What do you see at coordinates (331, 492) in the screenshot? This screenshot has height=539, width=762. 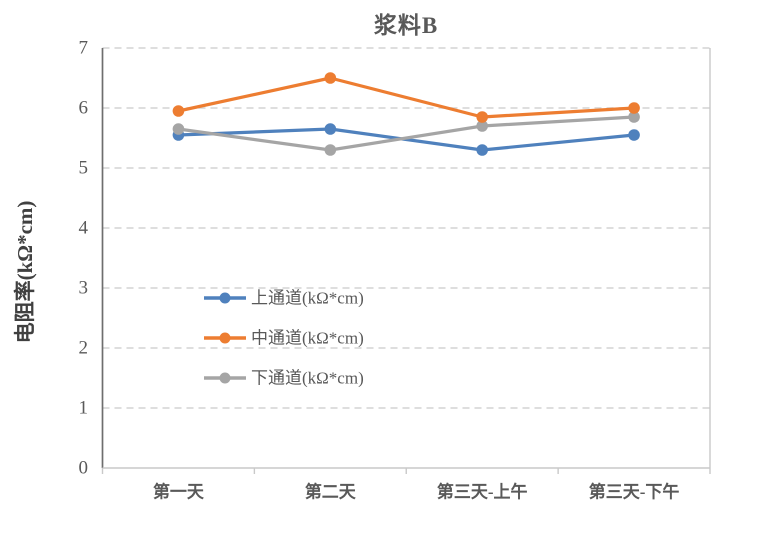 I see `x-tick-label: 第二天` at bounding box center [331, 492].